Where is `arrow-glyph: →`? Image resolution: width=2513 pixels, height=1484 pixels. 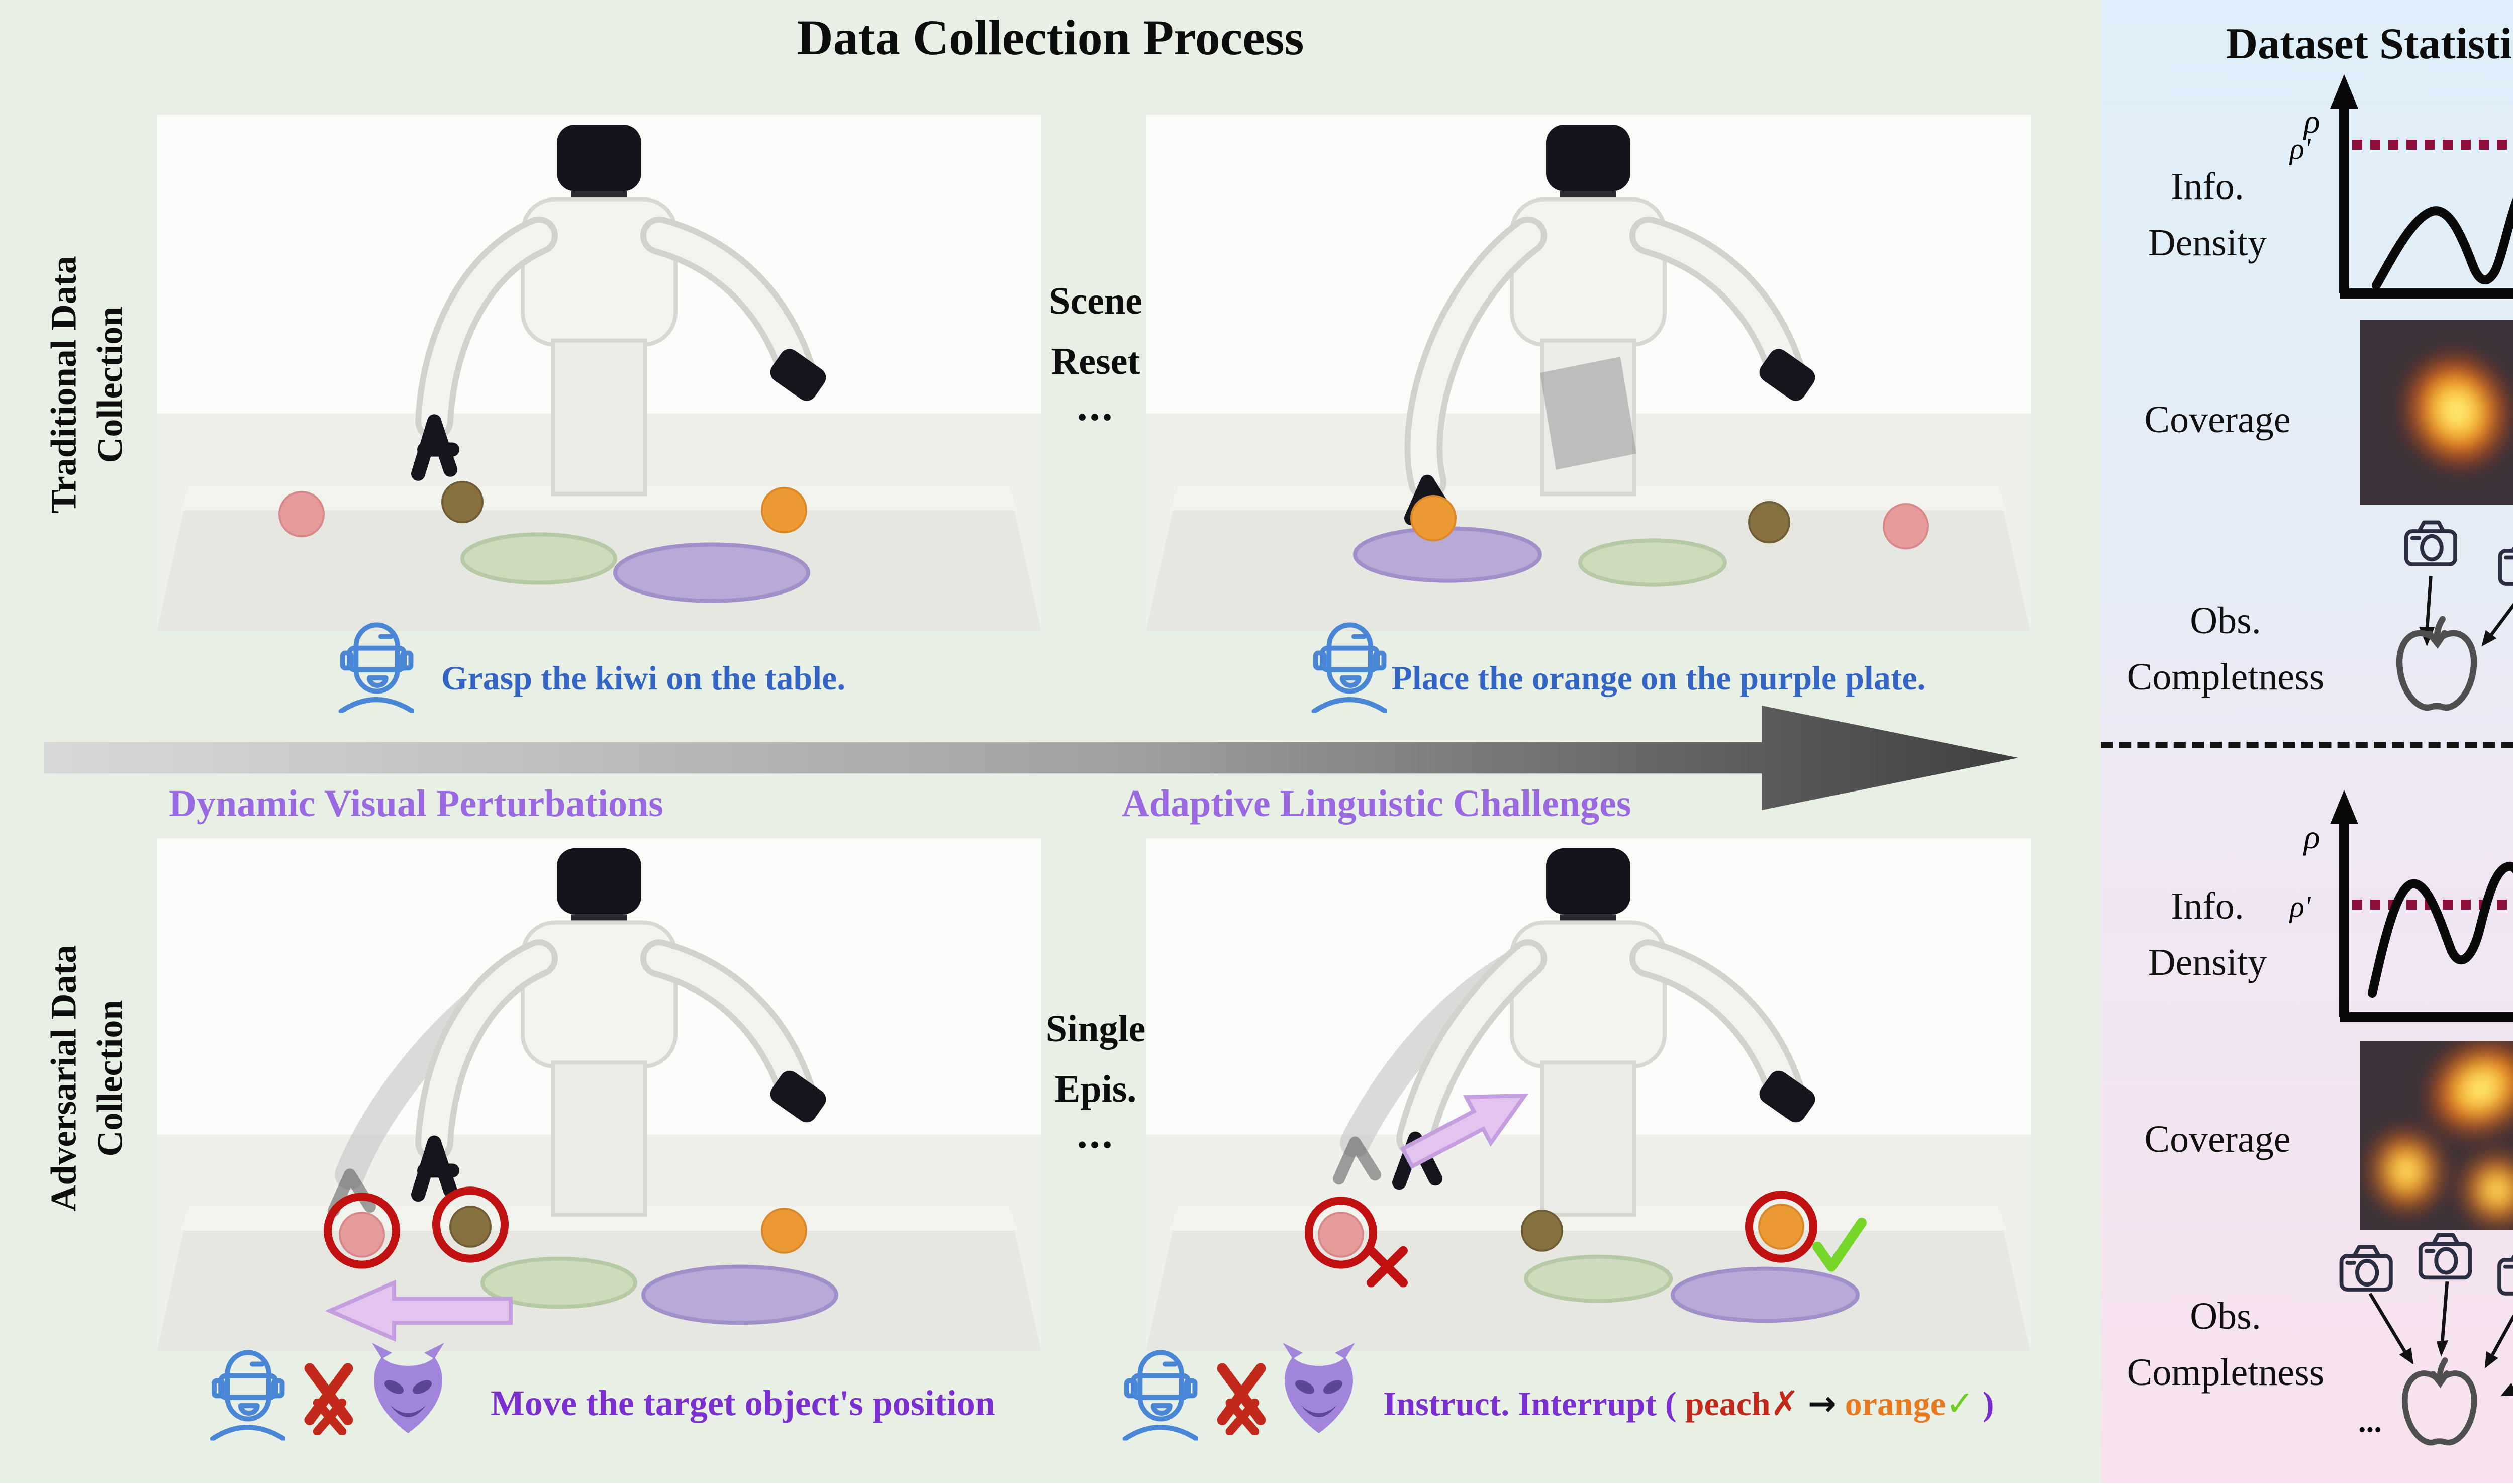
arrow-glyph: → is located at coordinates (1822, 1405).